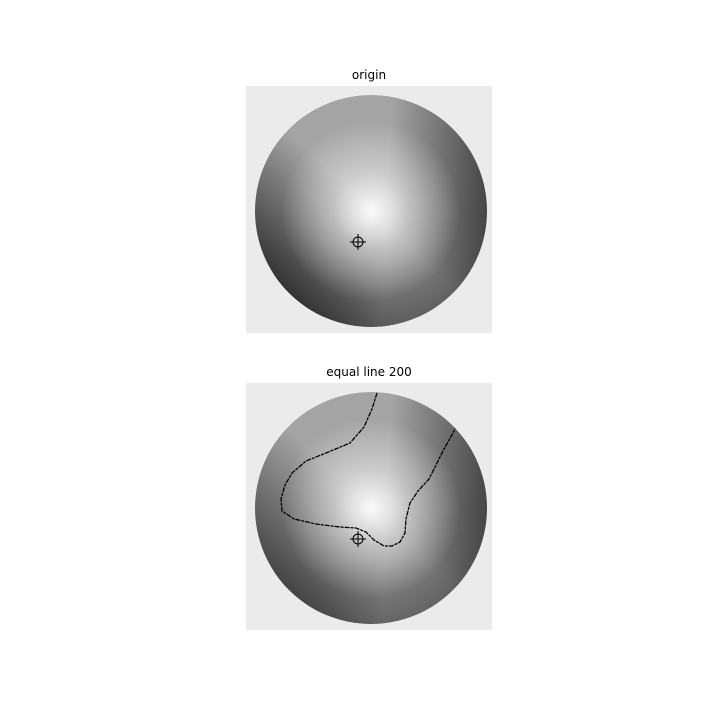 Image resolution: width=720 pixels, height=720 pixels. Describe the element at coordinates (369, 469) in the screenshot. I see `contour-line` at that location.